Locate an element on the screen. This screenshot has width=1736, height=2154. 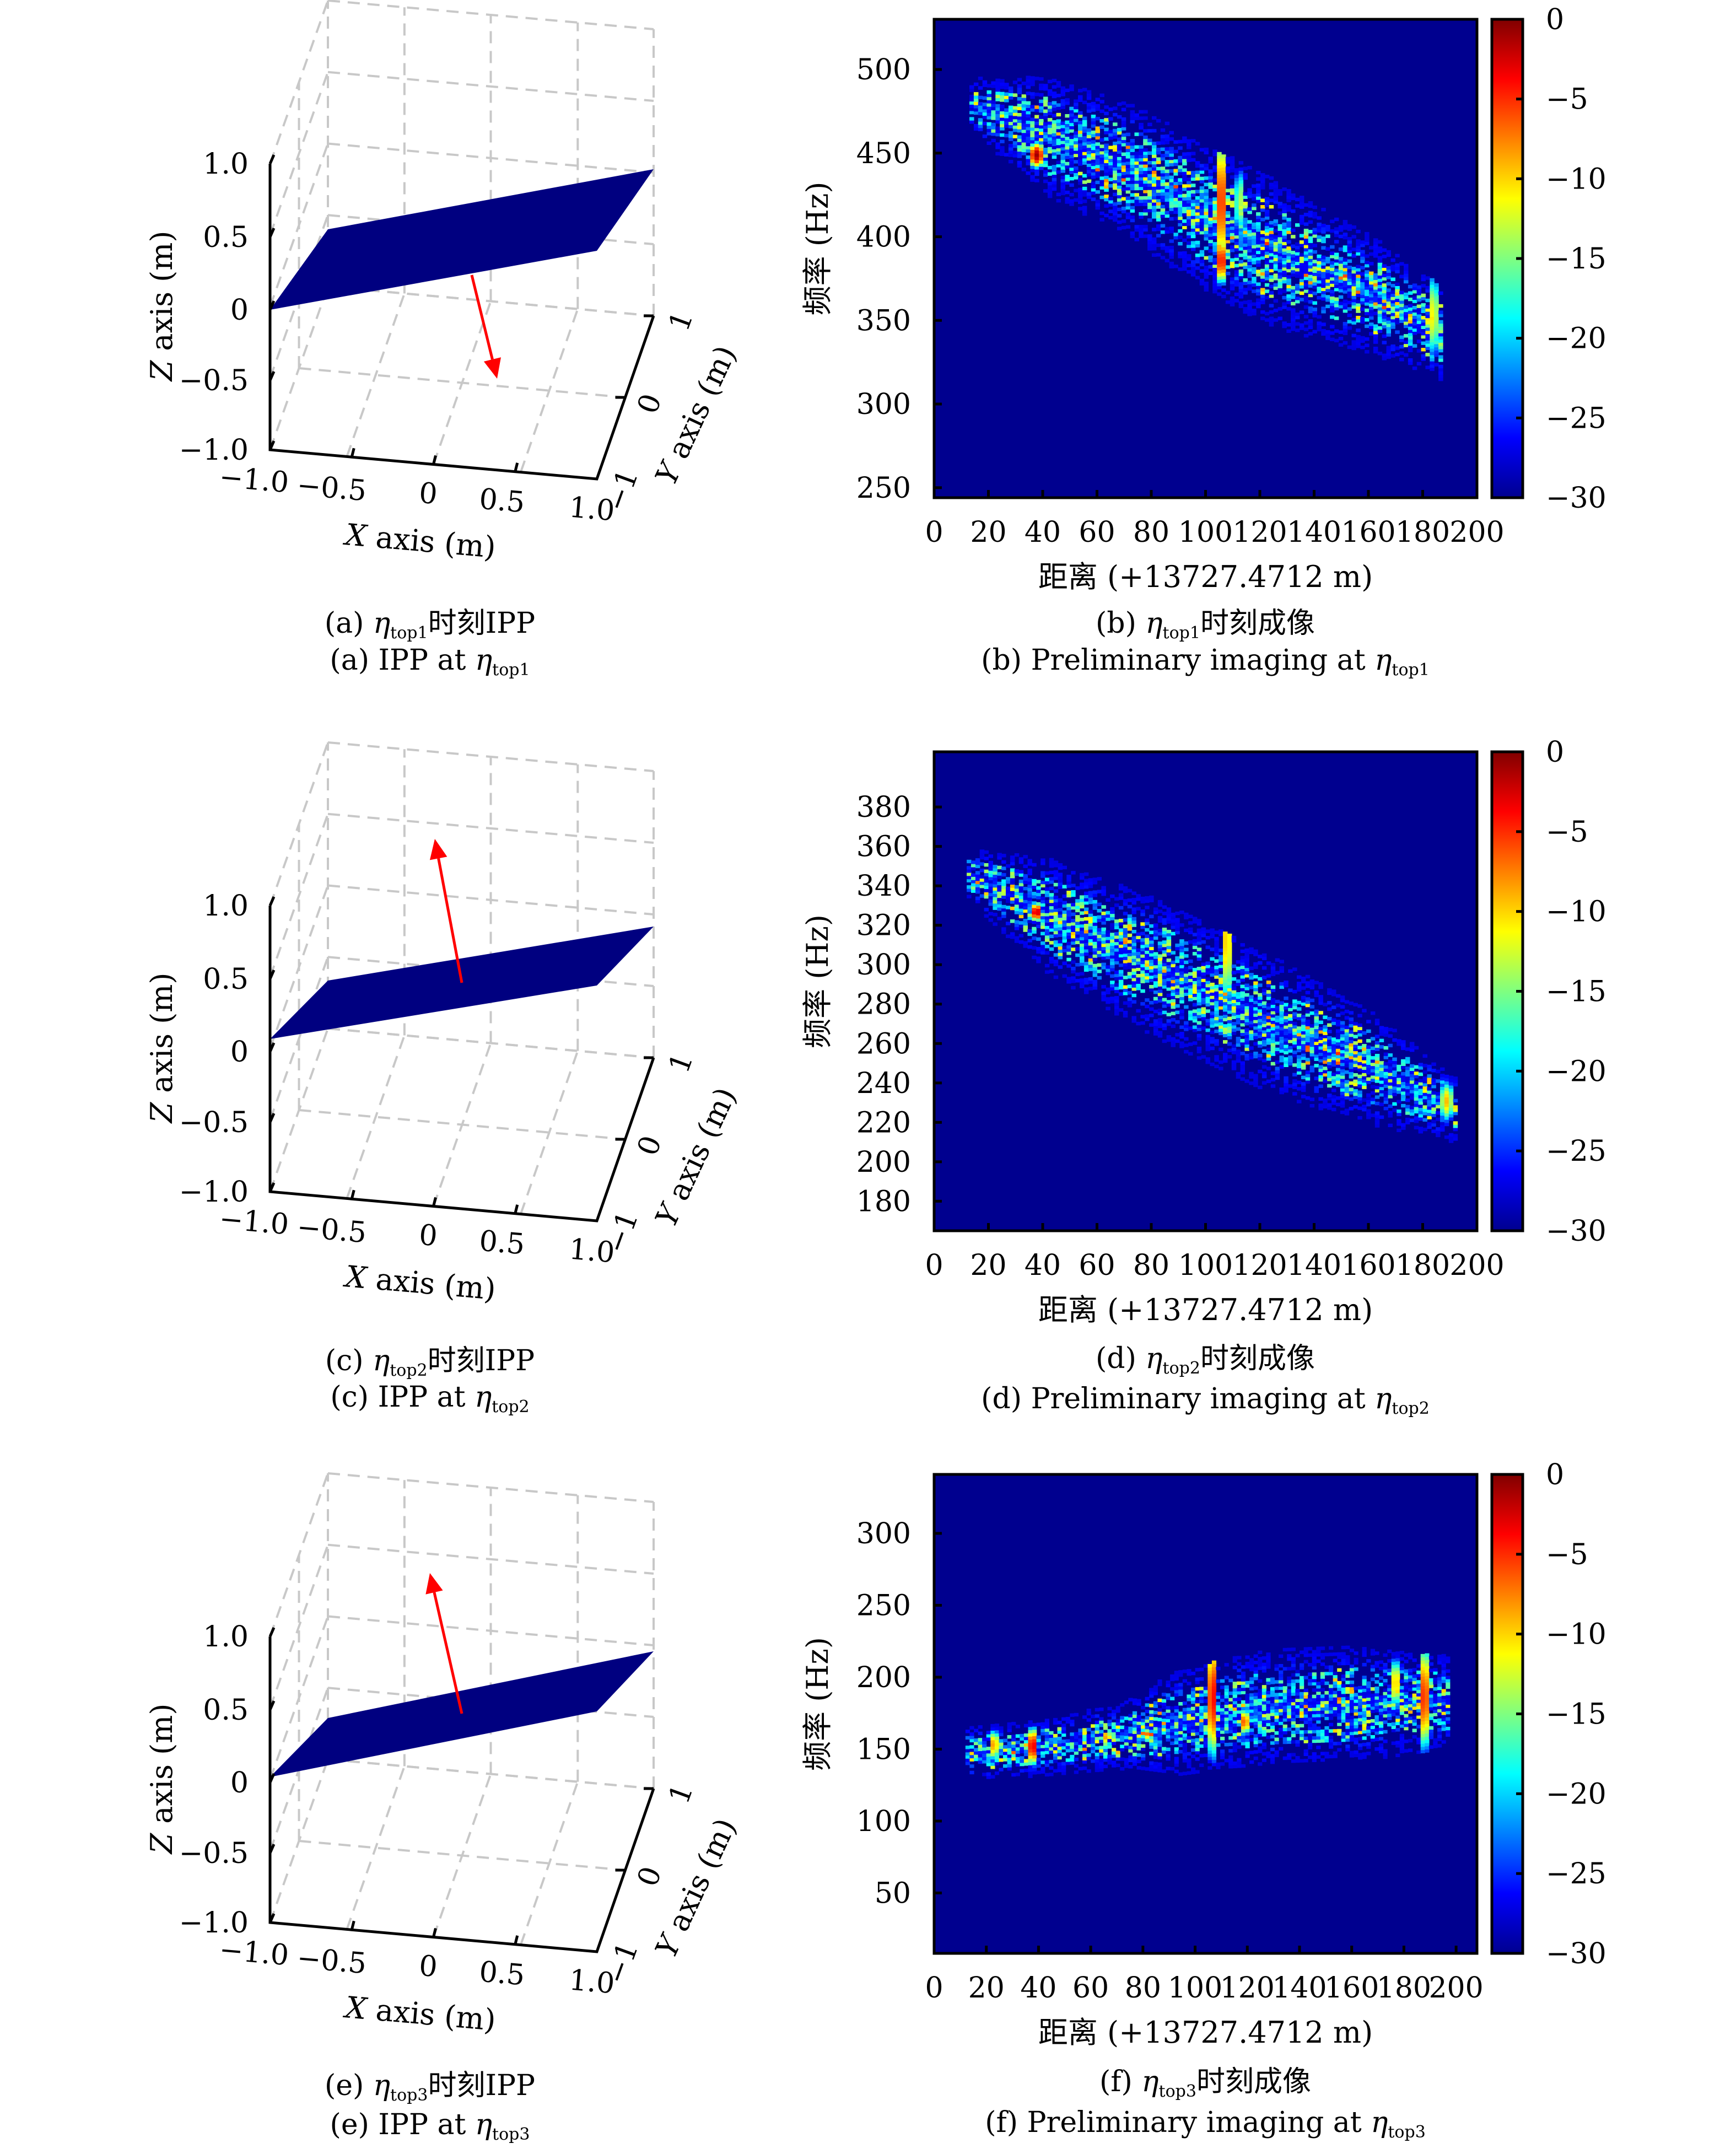
y-tick-label: 400 is located at coordinates (883, 238).